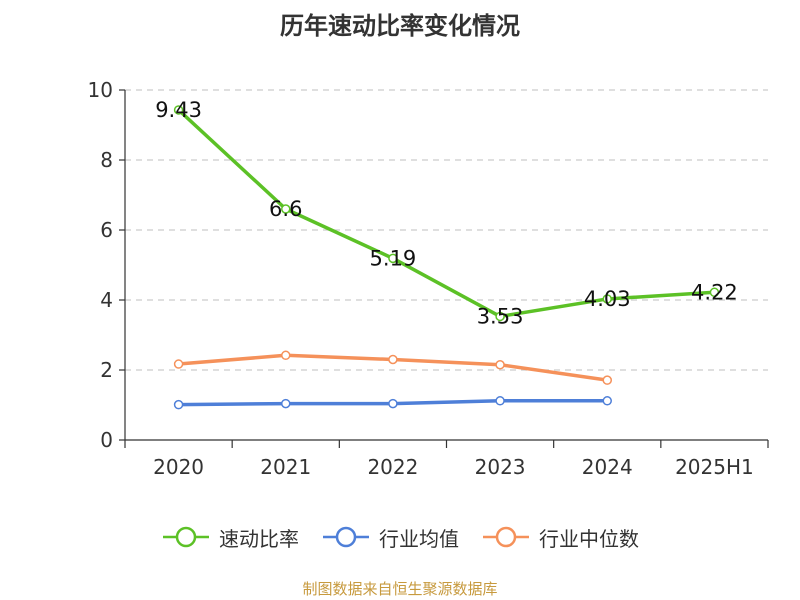 This screenshot has height=600, width=800. What do you see at coordinates (259, 538) in the screenshot?
I see `legend-label: 速动比率` at bounding box center [259, 538].